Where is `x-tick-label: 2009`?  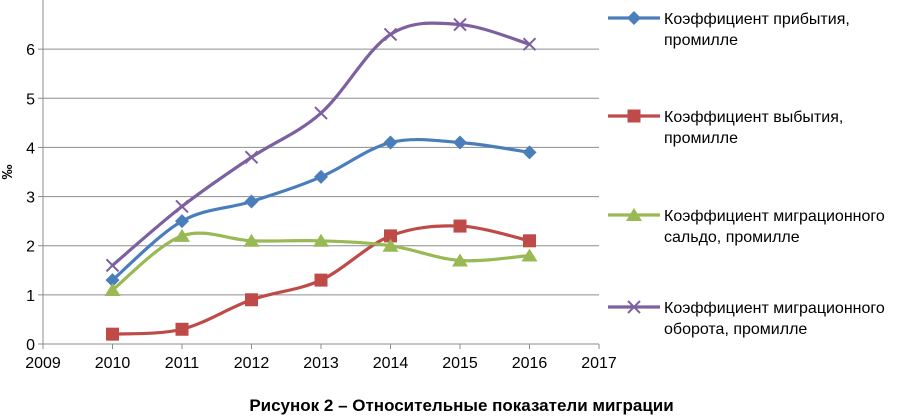
x-tick-label: 2009 is located at coordinates (43, 363).